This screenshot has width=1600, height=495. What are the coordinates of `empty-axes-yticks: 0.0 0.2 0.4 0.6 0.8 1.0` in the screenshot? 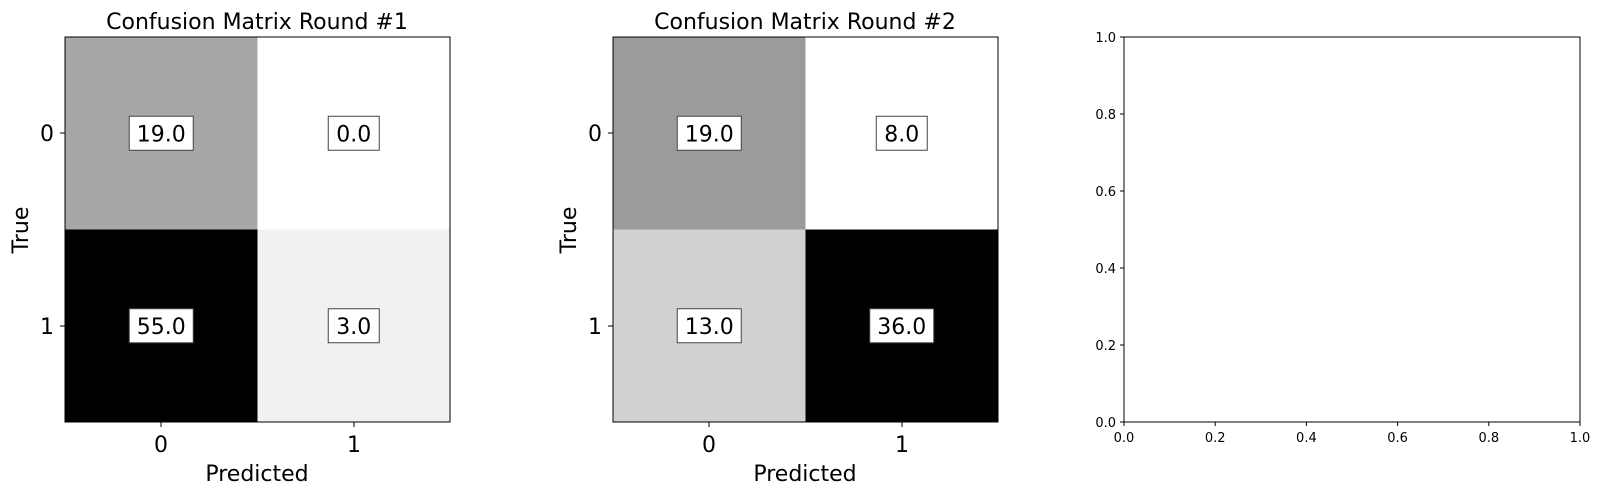 It's located at (1109, 231).